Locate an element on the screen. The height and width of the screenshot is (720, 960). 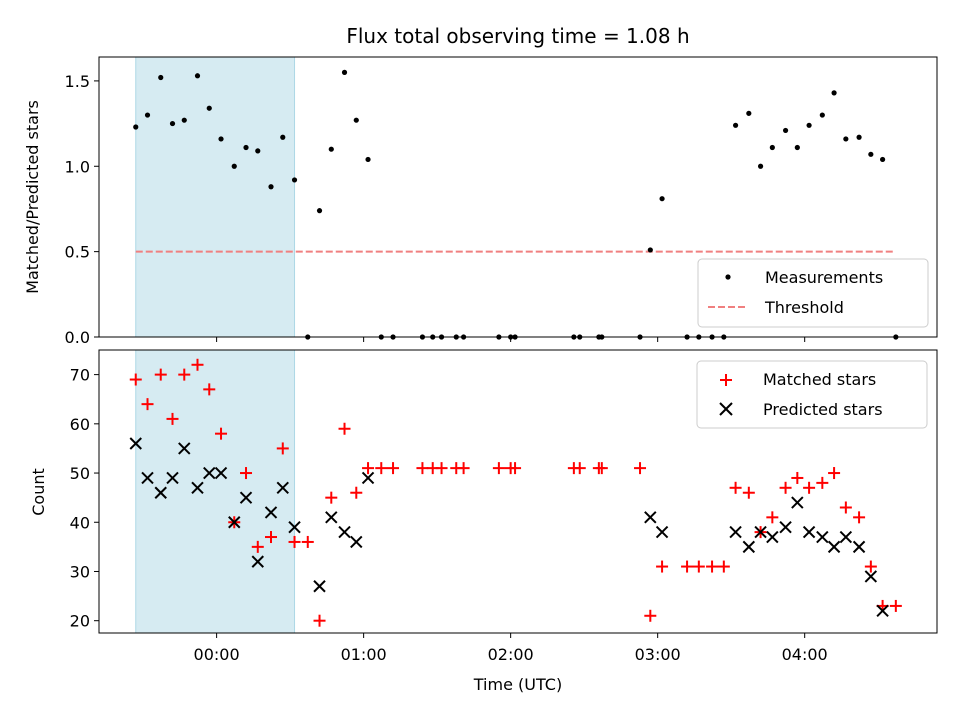
top-y-axis-label: Matched/Predicted stars is located at coordinates (32, 197).